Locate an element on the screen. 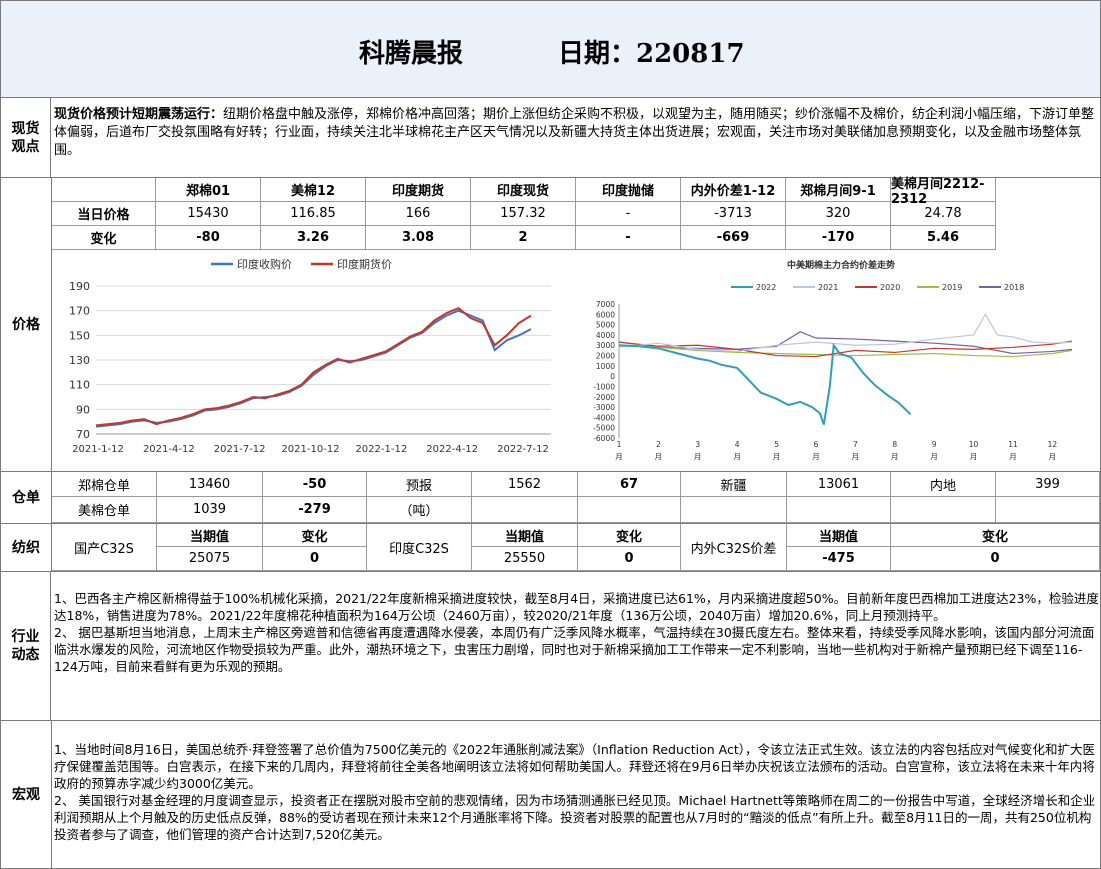  x-tick-label: 7 is located at coordinates (855, 444).